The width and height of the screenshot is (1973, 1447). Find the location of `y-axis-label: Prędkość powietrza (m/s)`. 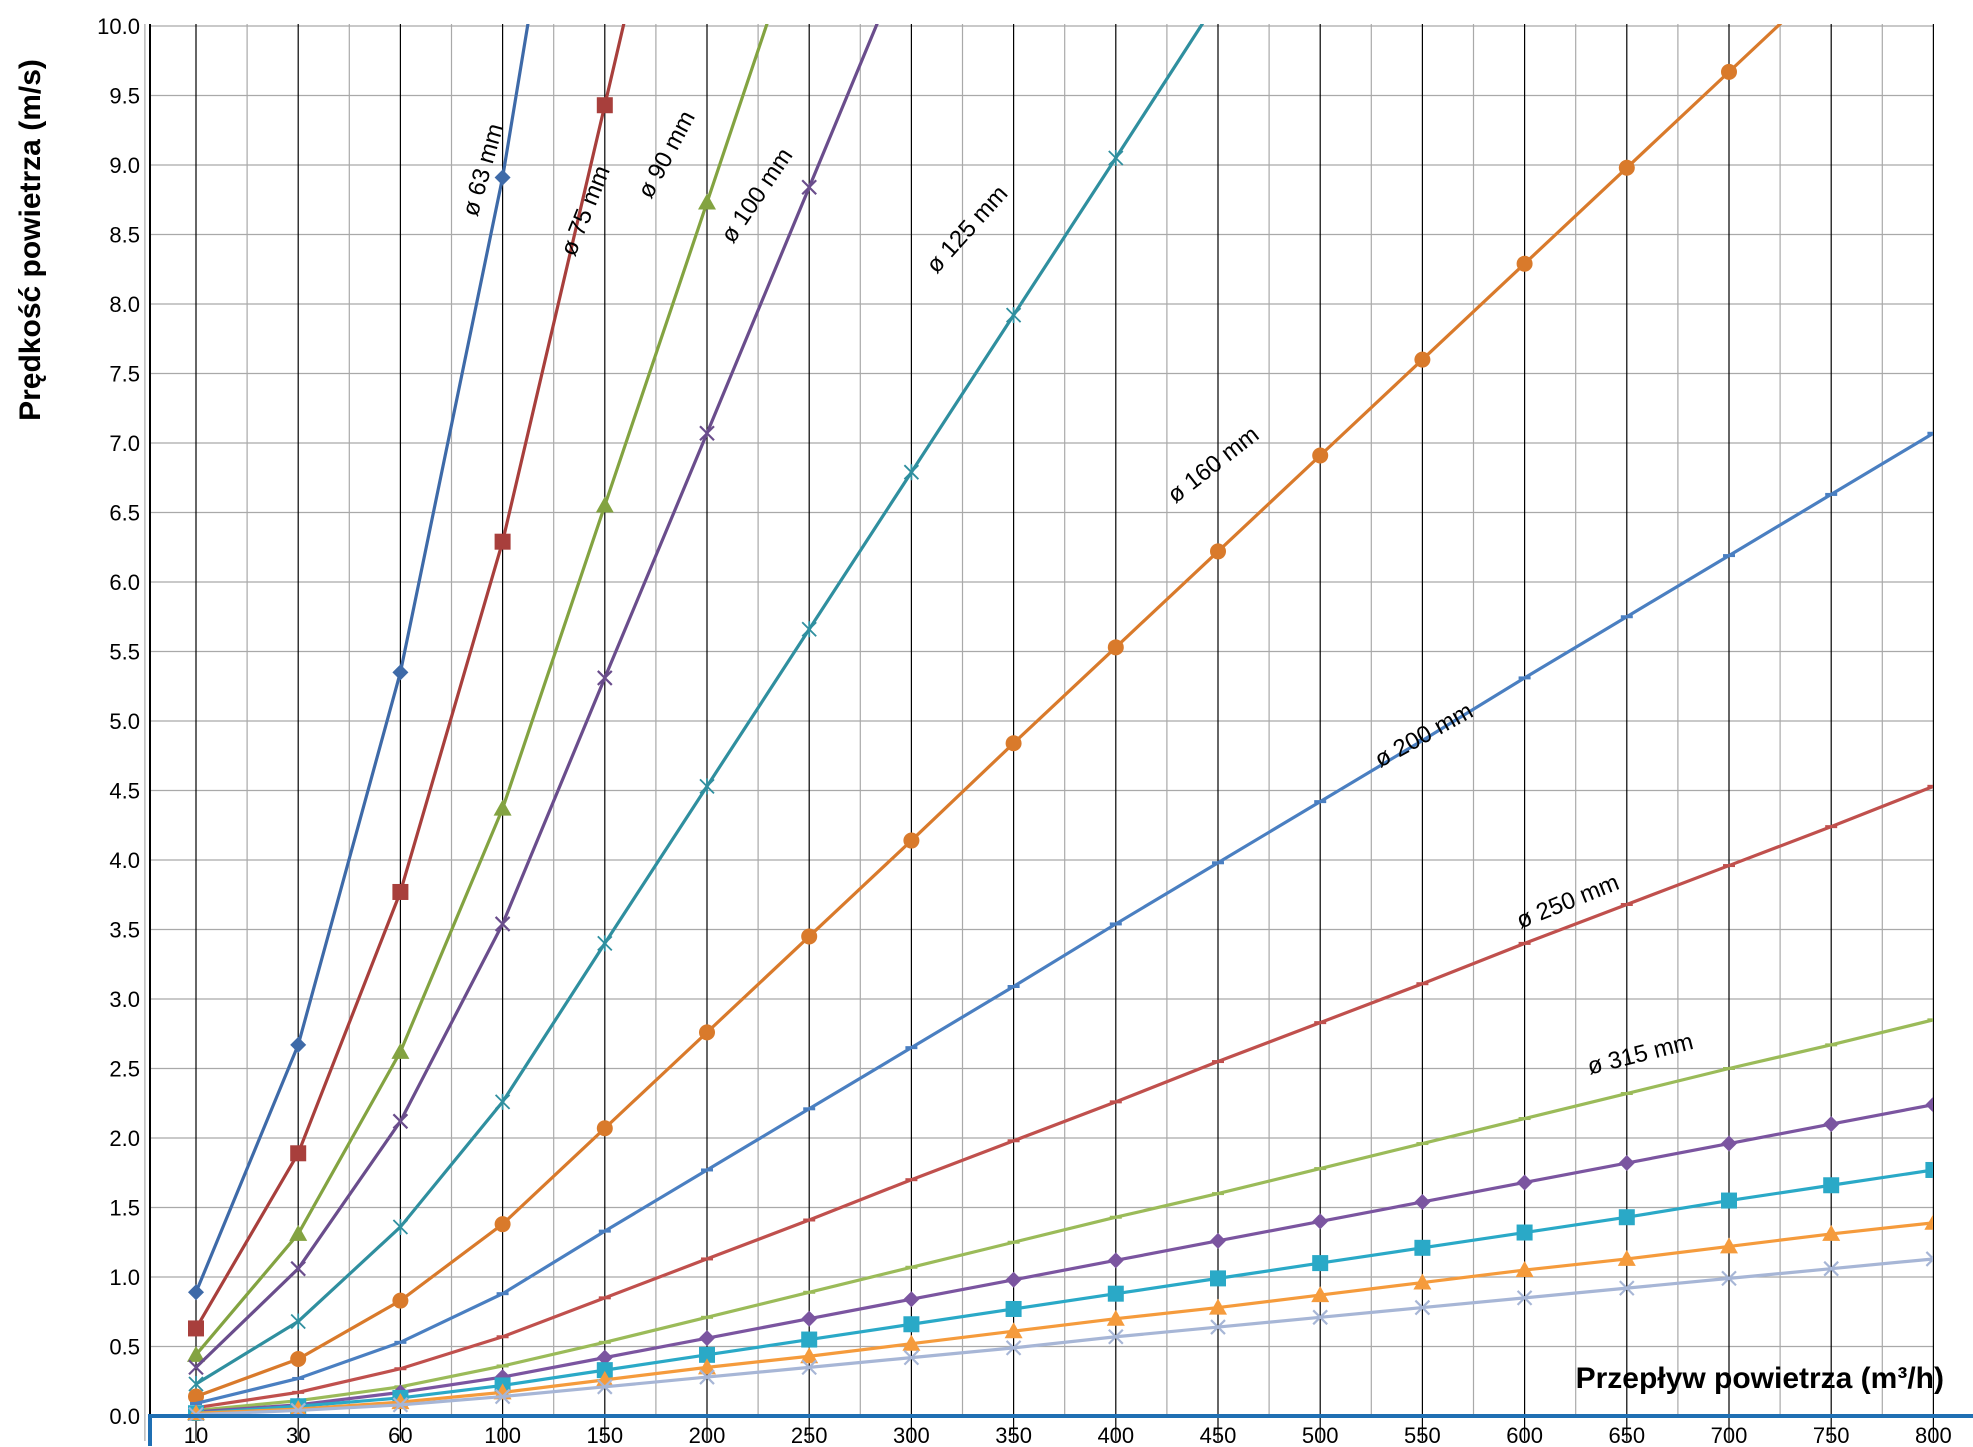

y-axis-label: Prędkość powietrza (m/s) is located at coordinates (30, 240).